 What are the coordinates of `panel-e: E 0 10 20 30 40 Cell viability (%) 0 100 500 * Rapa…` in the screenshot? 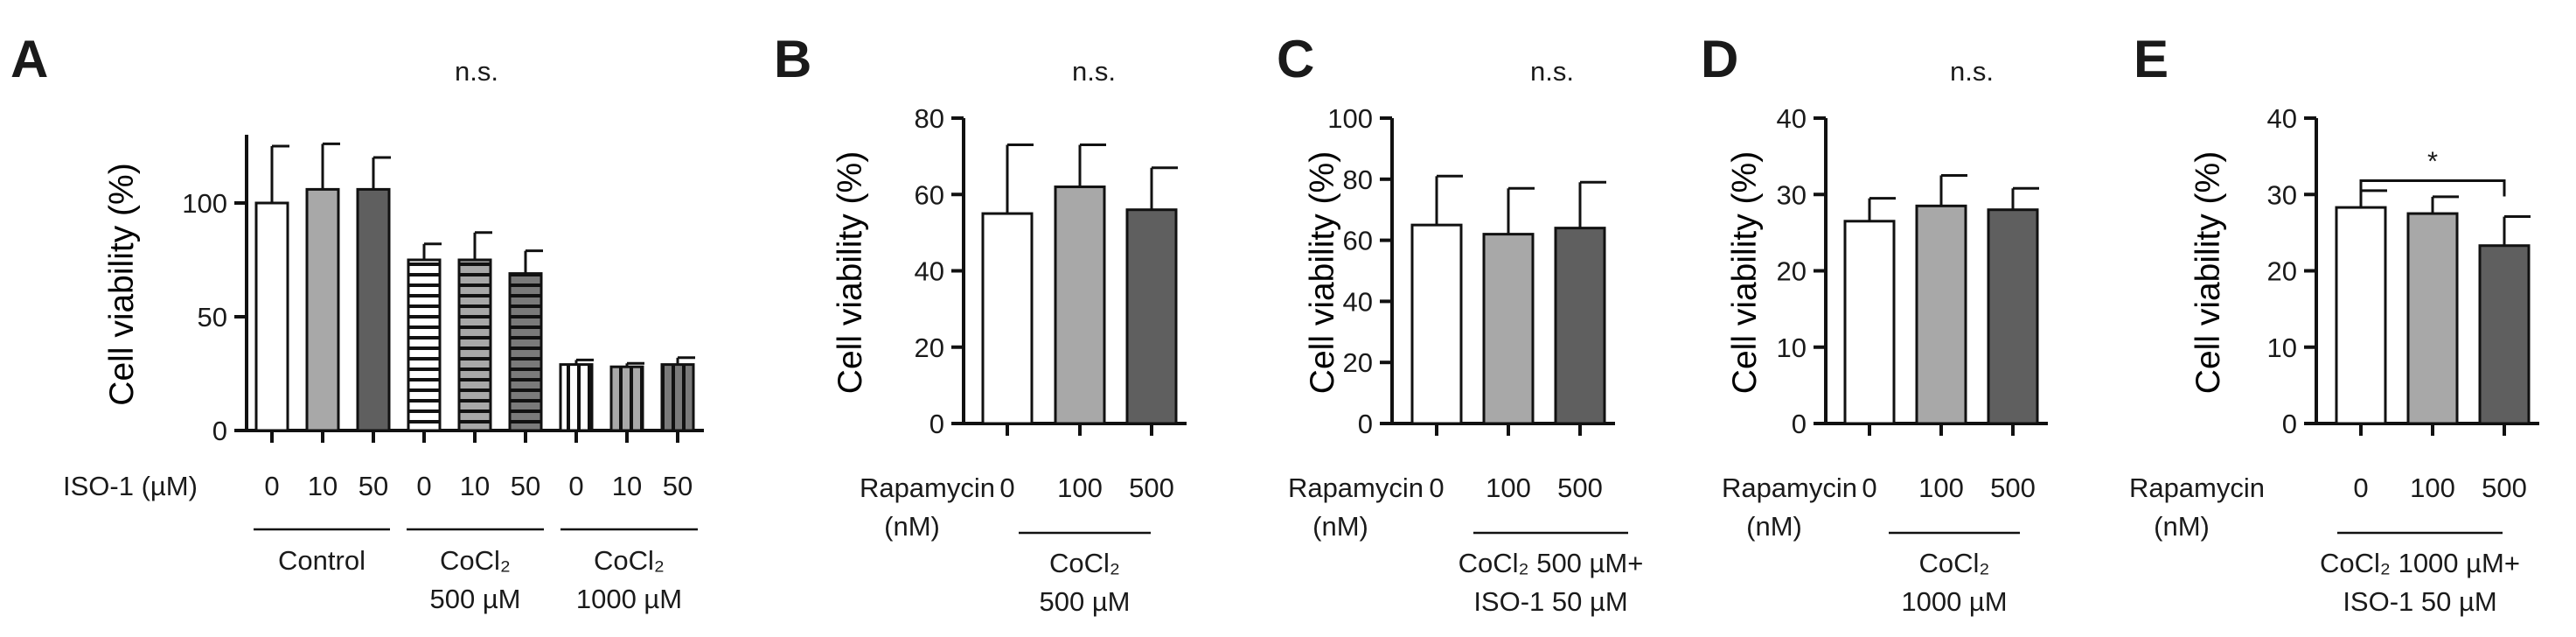 It's located at (2334, 323).